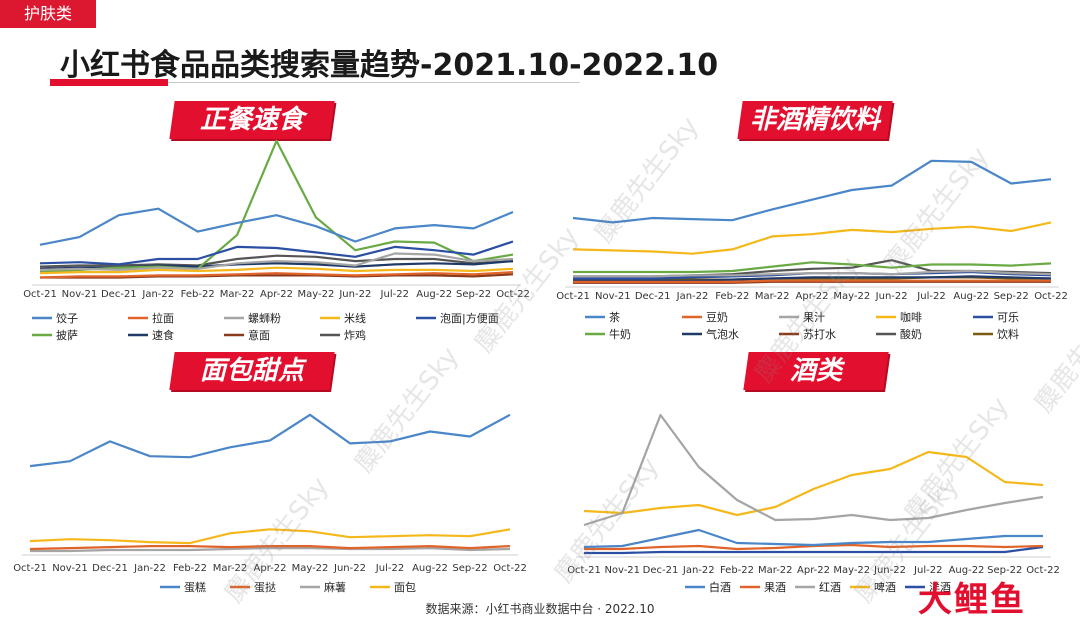  Describe the element at coordinates (1008, 317) in the screenshot. I see `legend-label: 可乐` at that location.